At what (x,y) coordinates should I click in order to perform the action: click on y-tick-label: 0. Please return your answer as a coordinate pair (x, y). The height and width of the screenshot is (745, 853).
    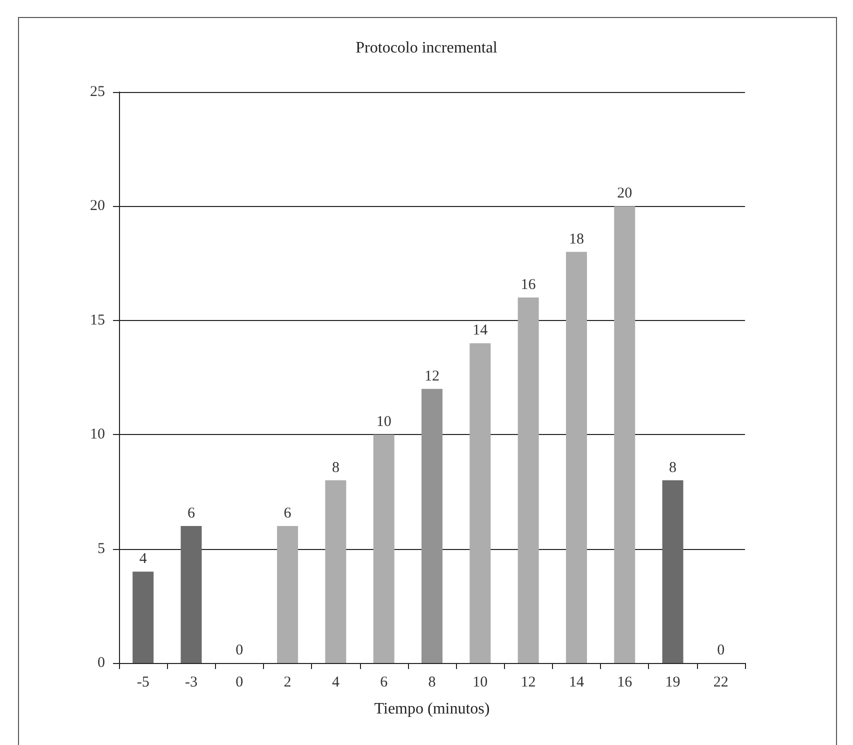
    Looking at the image, I should click on (101, 663).